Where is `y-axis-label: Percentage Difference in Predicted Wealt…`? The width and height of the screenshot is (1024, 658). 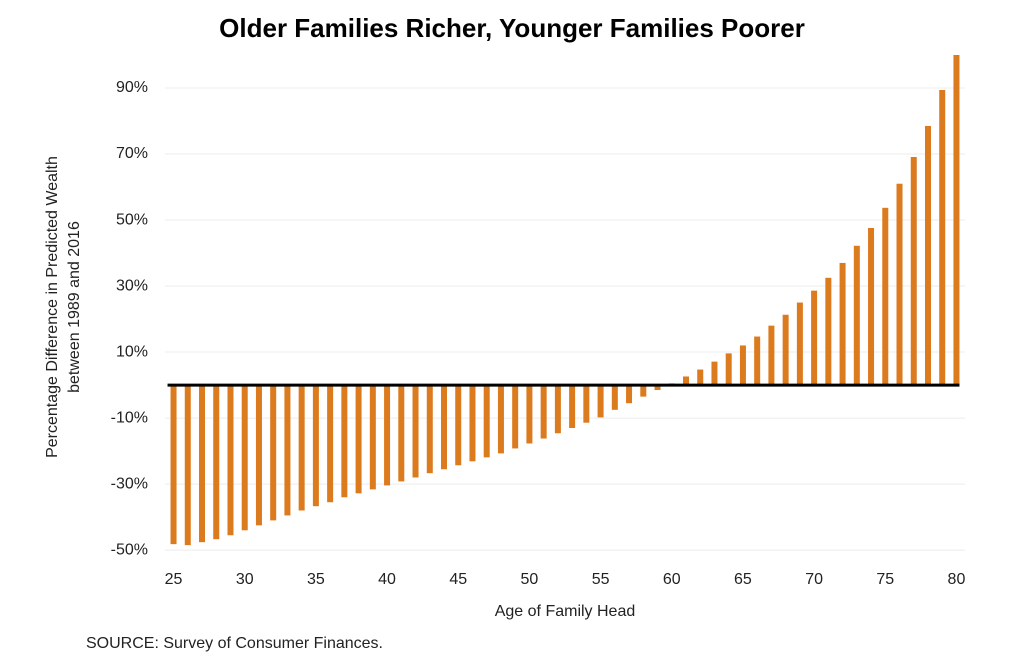 y-axis-label: Percentage Difference in Predicted Wealt… is located at coordinates (52, 307).